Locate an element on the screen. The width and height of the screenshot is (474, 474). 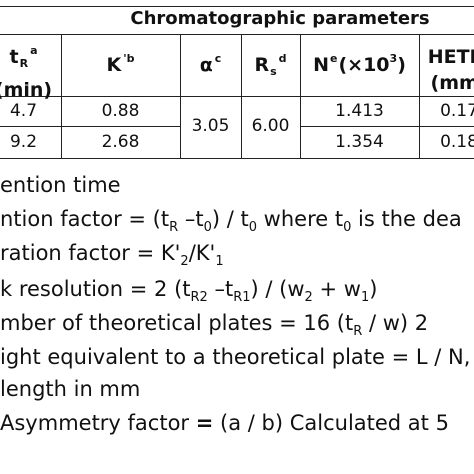
cell-k-row1: 0.88 is located at coordinates (120, 111).